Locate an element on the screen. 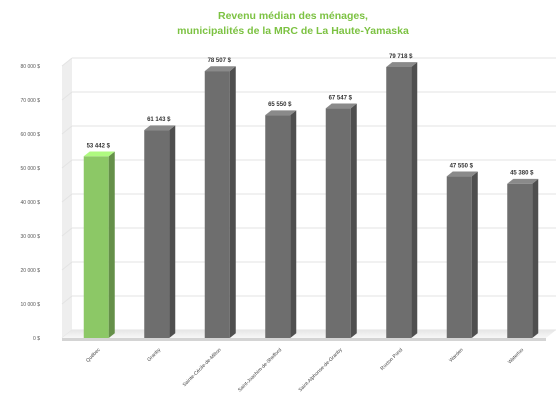  category-label: Roxton Pond is located at coordinates (391, 359).